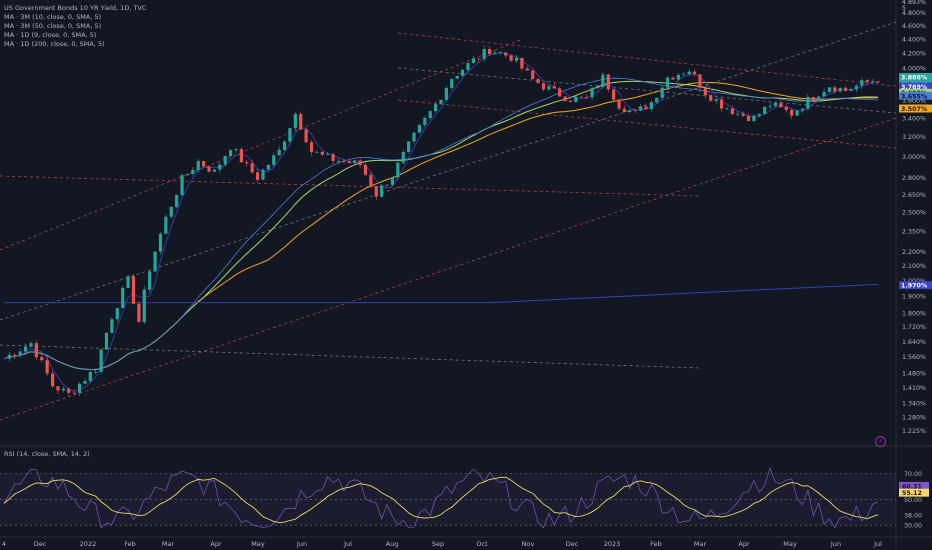 The width and height of the screenshot is (932, 550). What do you see at coordinates (914, 96) in the screenshot?
I see `price-label: 3.655%` at bounding box center [914, 96].